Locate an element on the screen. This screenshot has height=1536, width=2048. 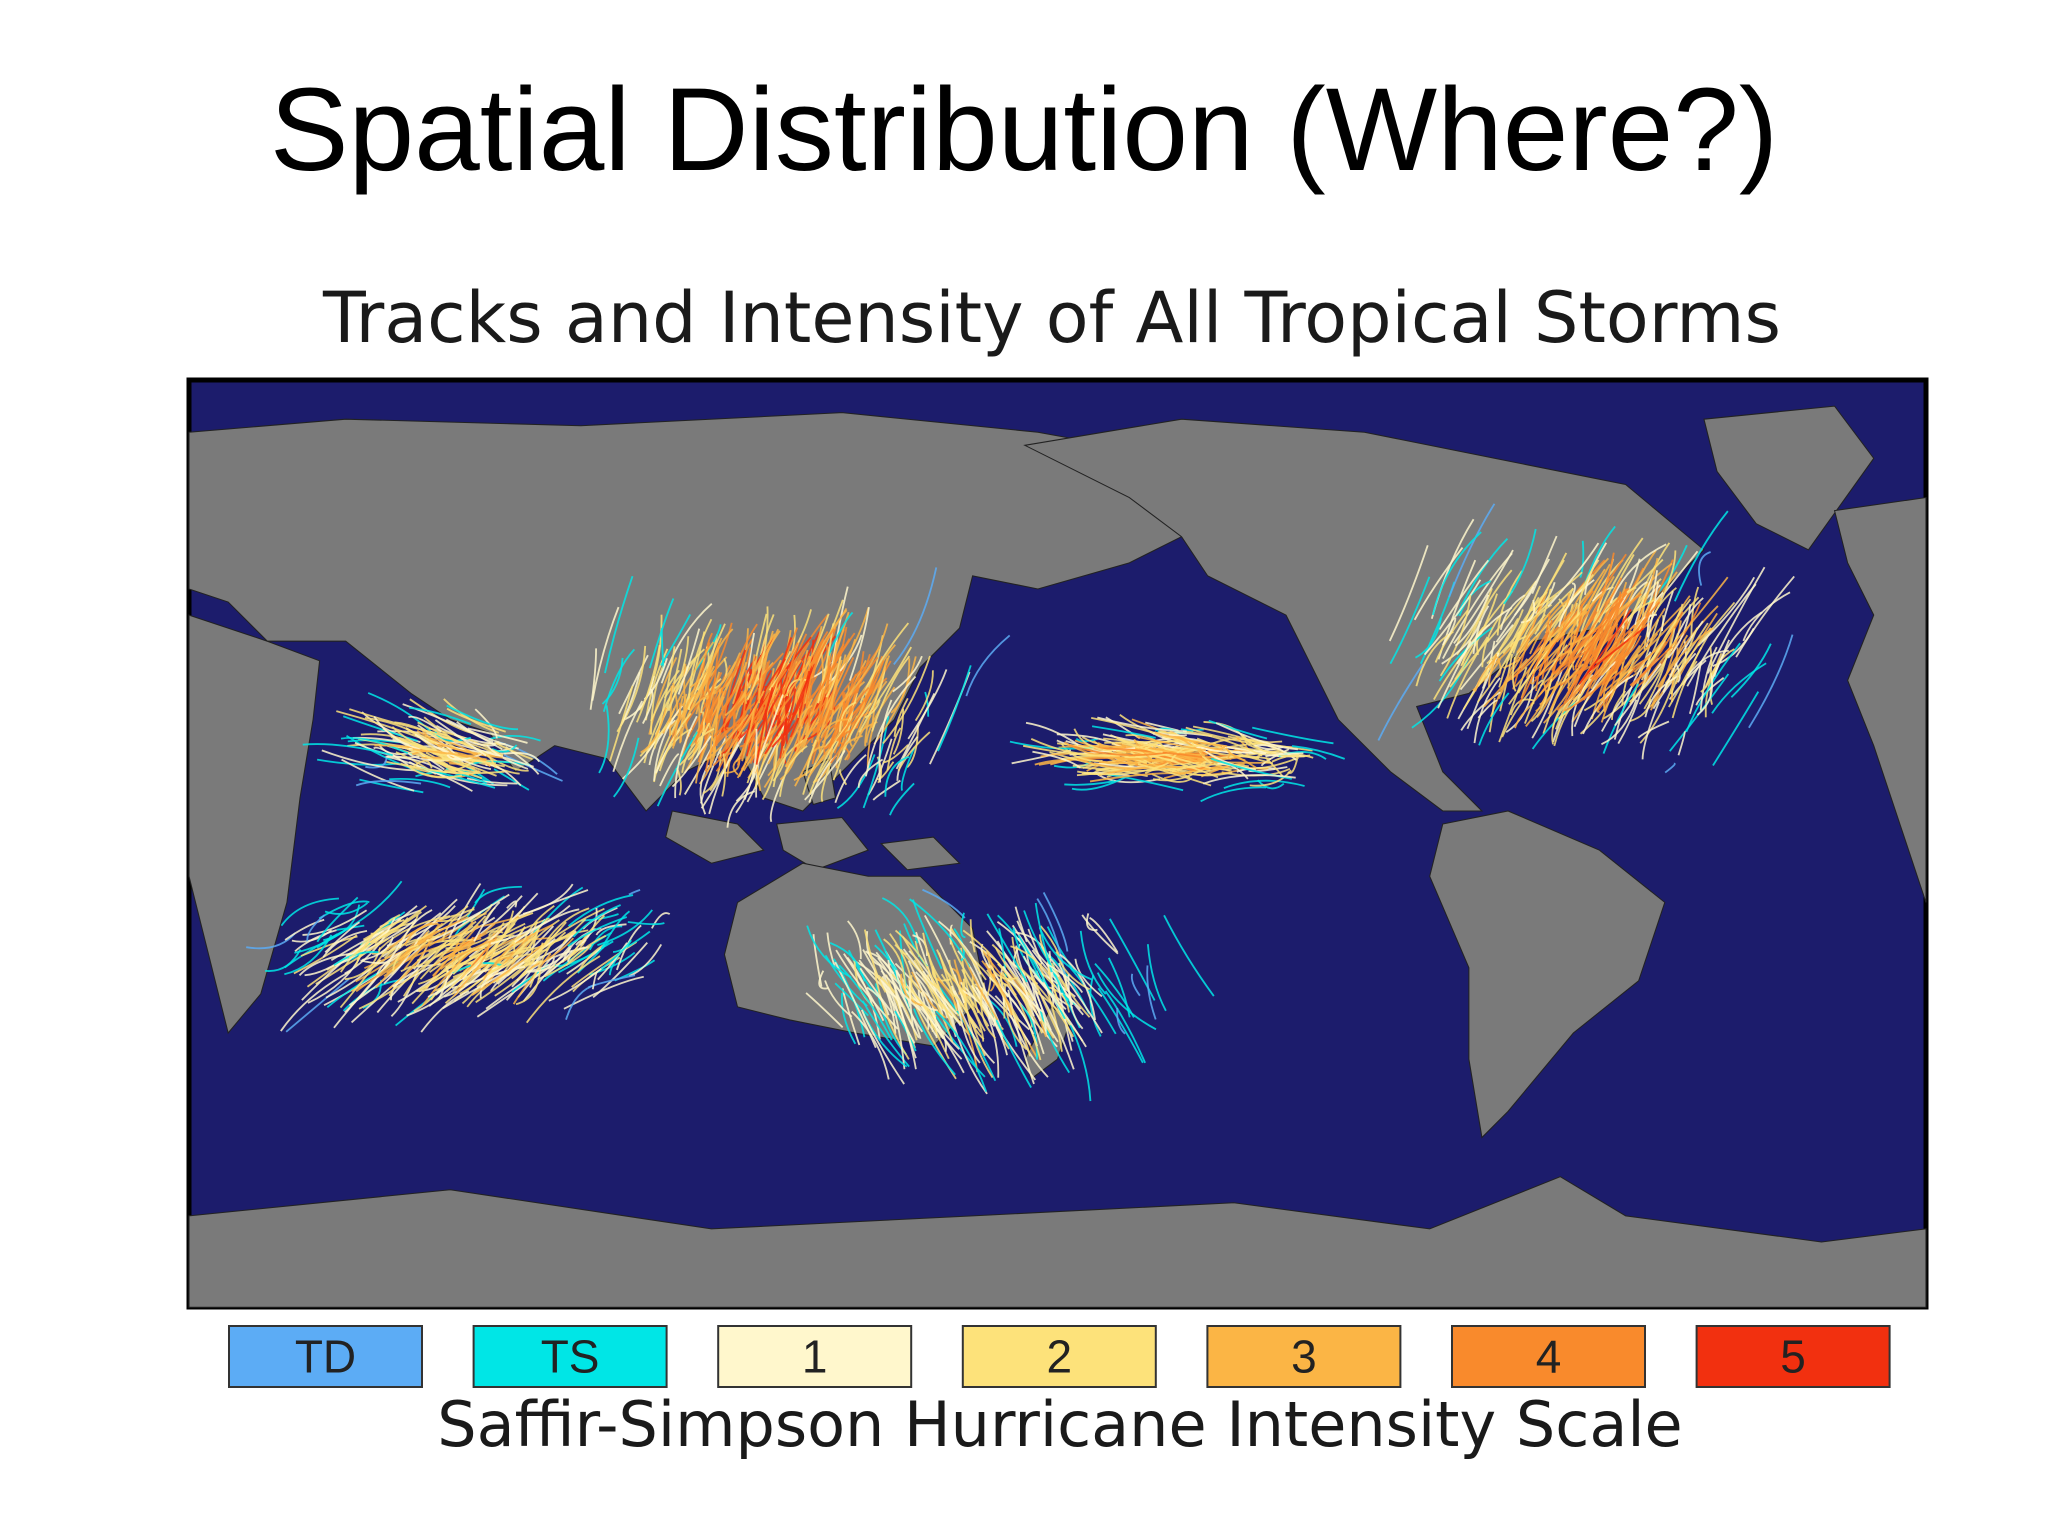
land-islands is located at coordinates (813, 814).